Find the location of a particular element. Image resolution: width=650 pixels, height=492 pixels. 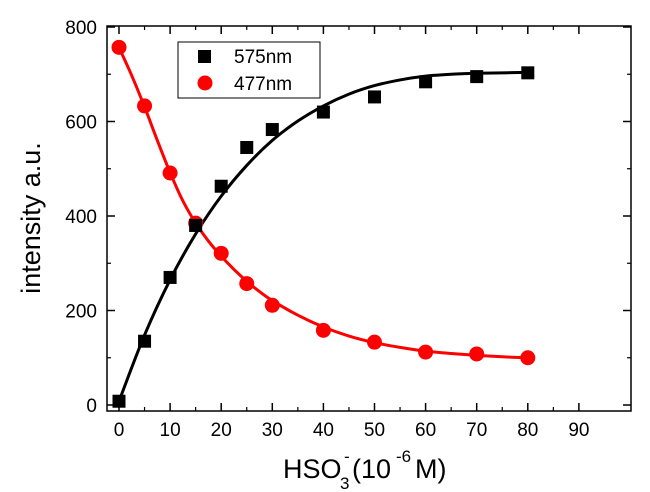

y-tick-label: 600 is located at coordinates (81, 123).